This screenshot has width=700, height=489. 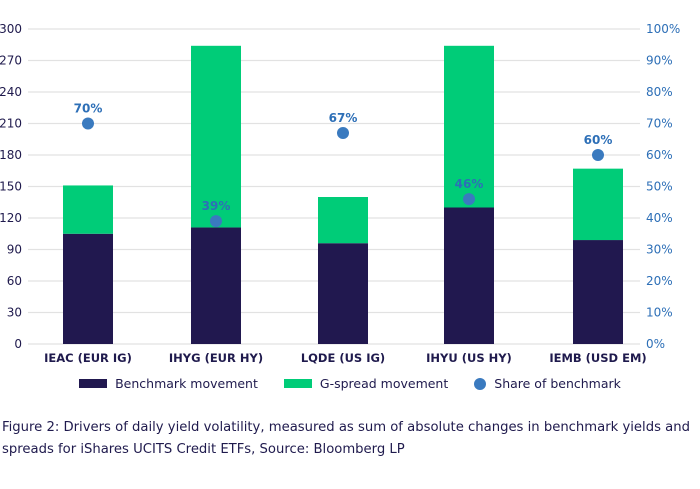 What do you see at coordinates (88, 358) in the screenshot?
I see `x-category-label: IEAC (EUR IG)` at bounding box center [88, 358].